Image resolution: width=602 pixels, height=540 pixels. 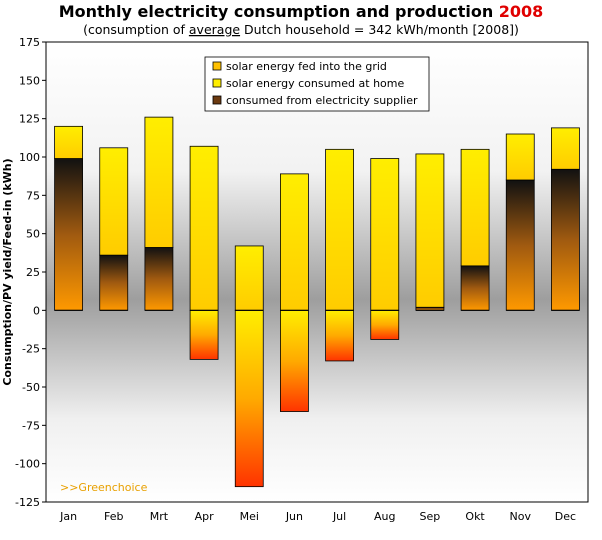 I want to click on y-tick-label: 75, so click(x=33, y=195).